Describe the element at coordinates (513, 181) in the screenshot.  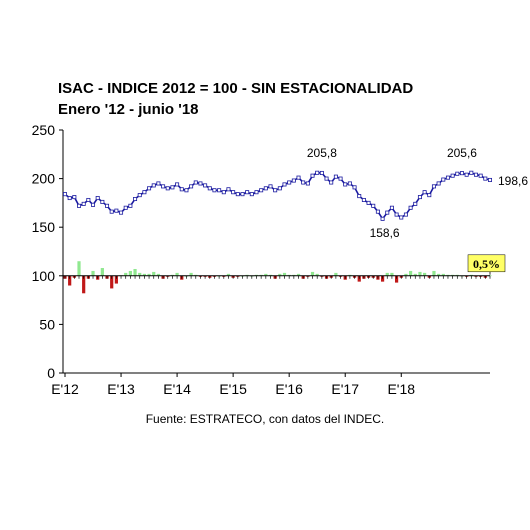
I see `value-annotation: 198,6` at that location.